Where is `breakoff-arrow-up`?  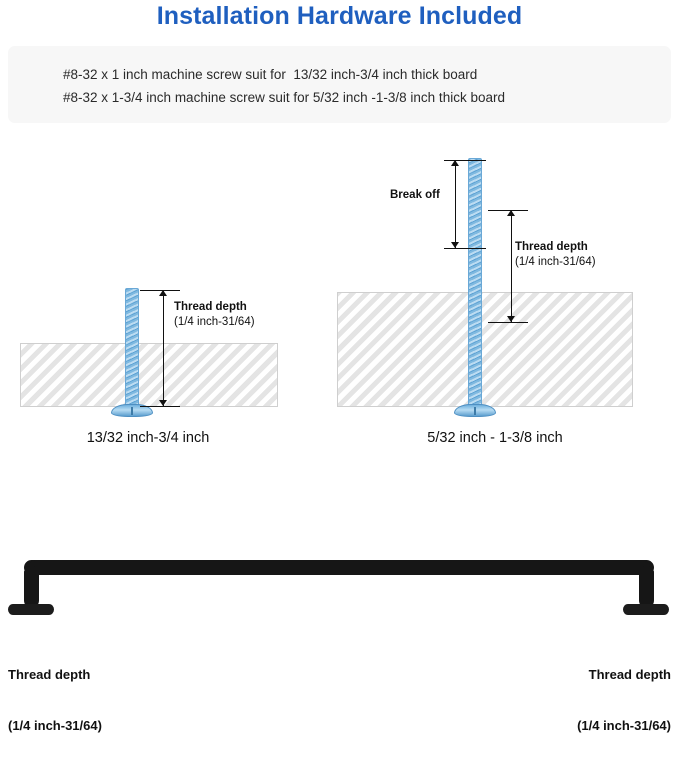
breakoff-arrow-up is located at coordinates (455, 163).